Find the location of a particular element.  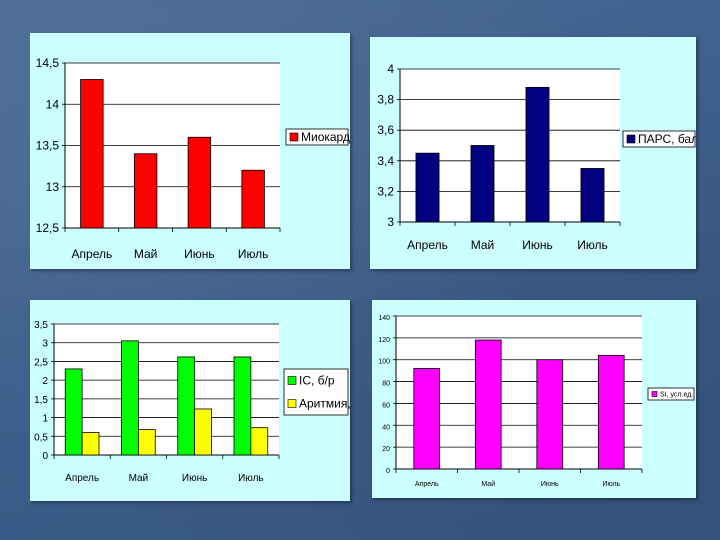

y-tick-label: 3,4 is located at coordinates (385, 161).